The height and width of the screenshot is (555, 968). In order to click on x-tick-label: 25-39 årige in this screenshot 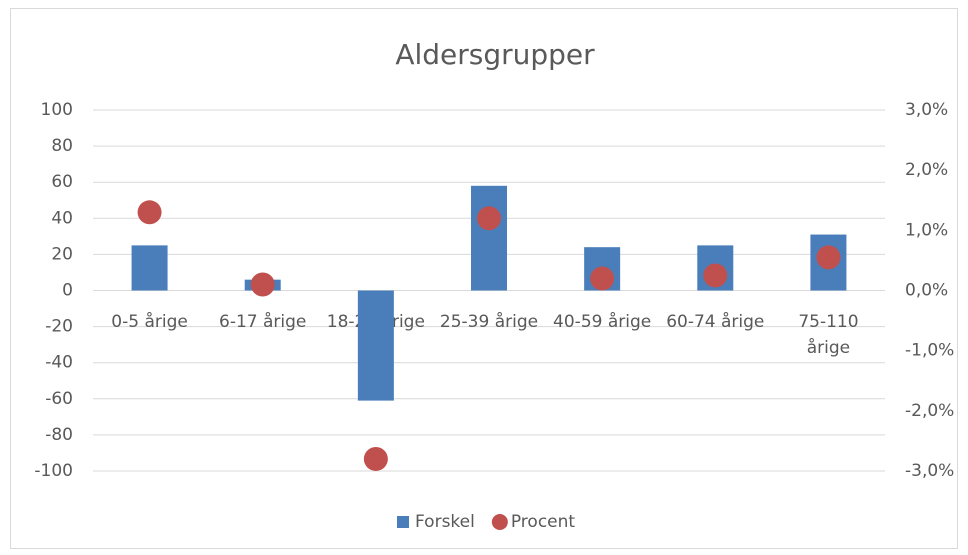, I will do `click(489, 321)`.